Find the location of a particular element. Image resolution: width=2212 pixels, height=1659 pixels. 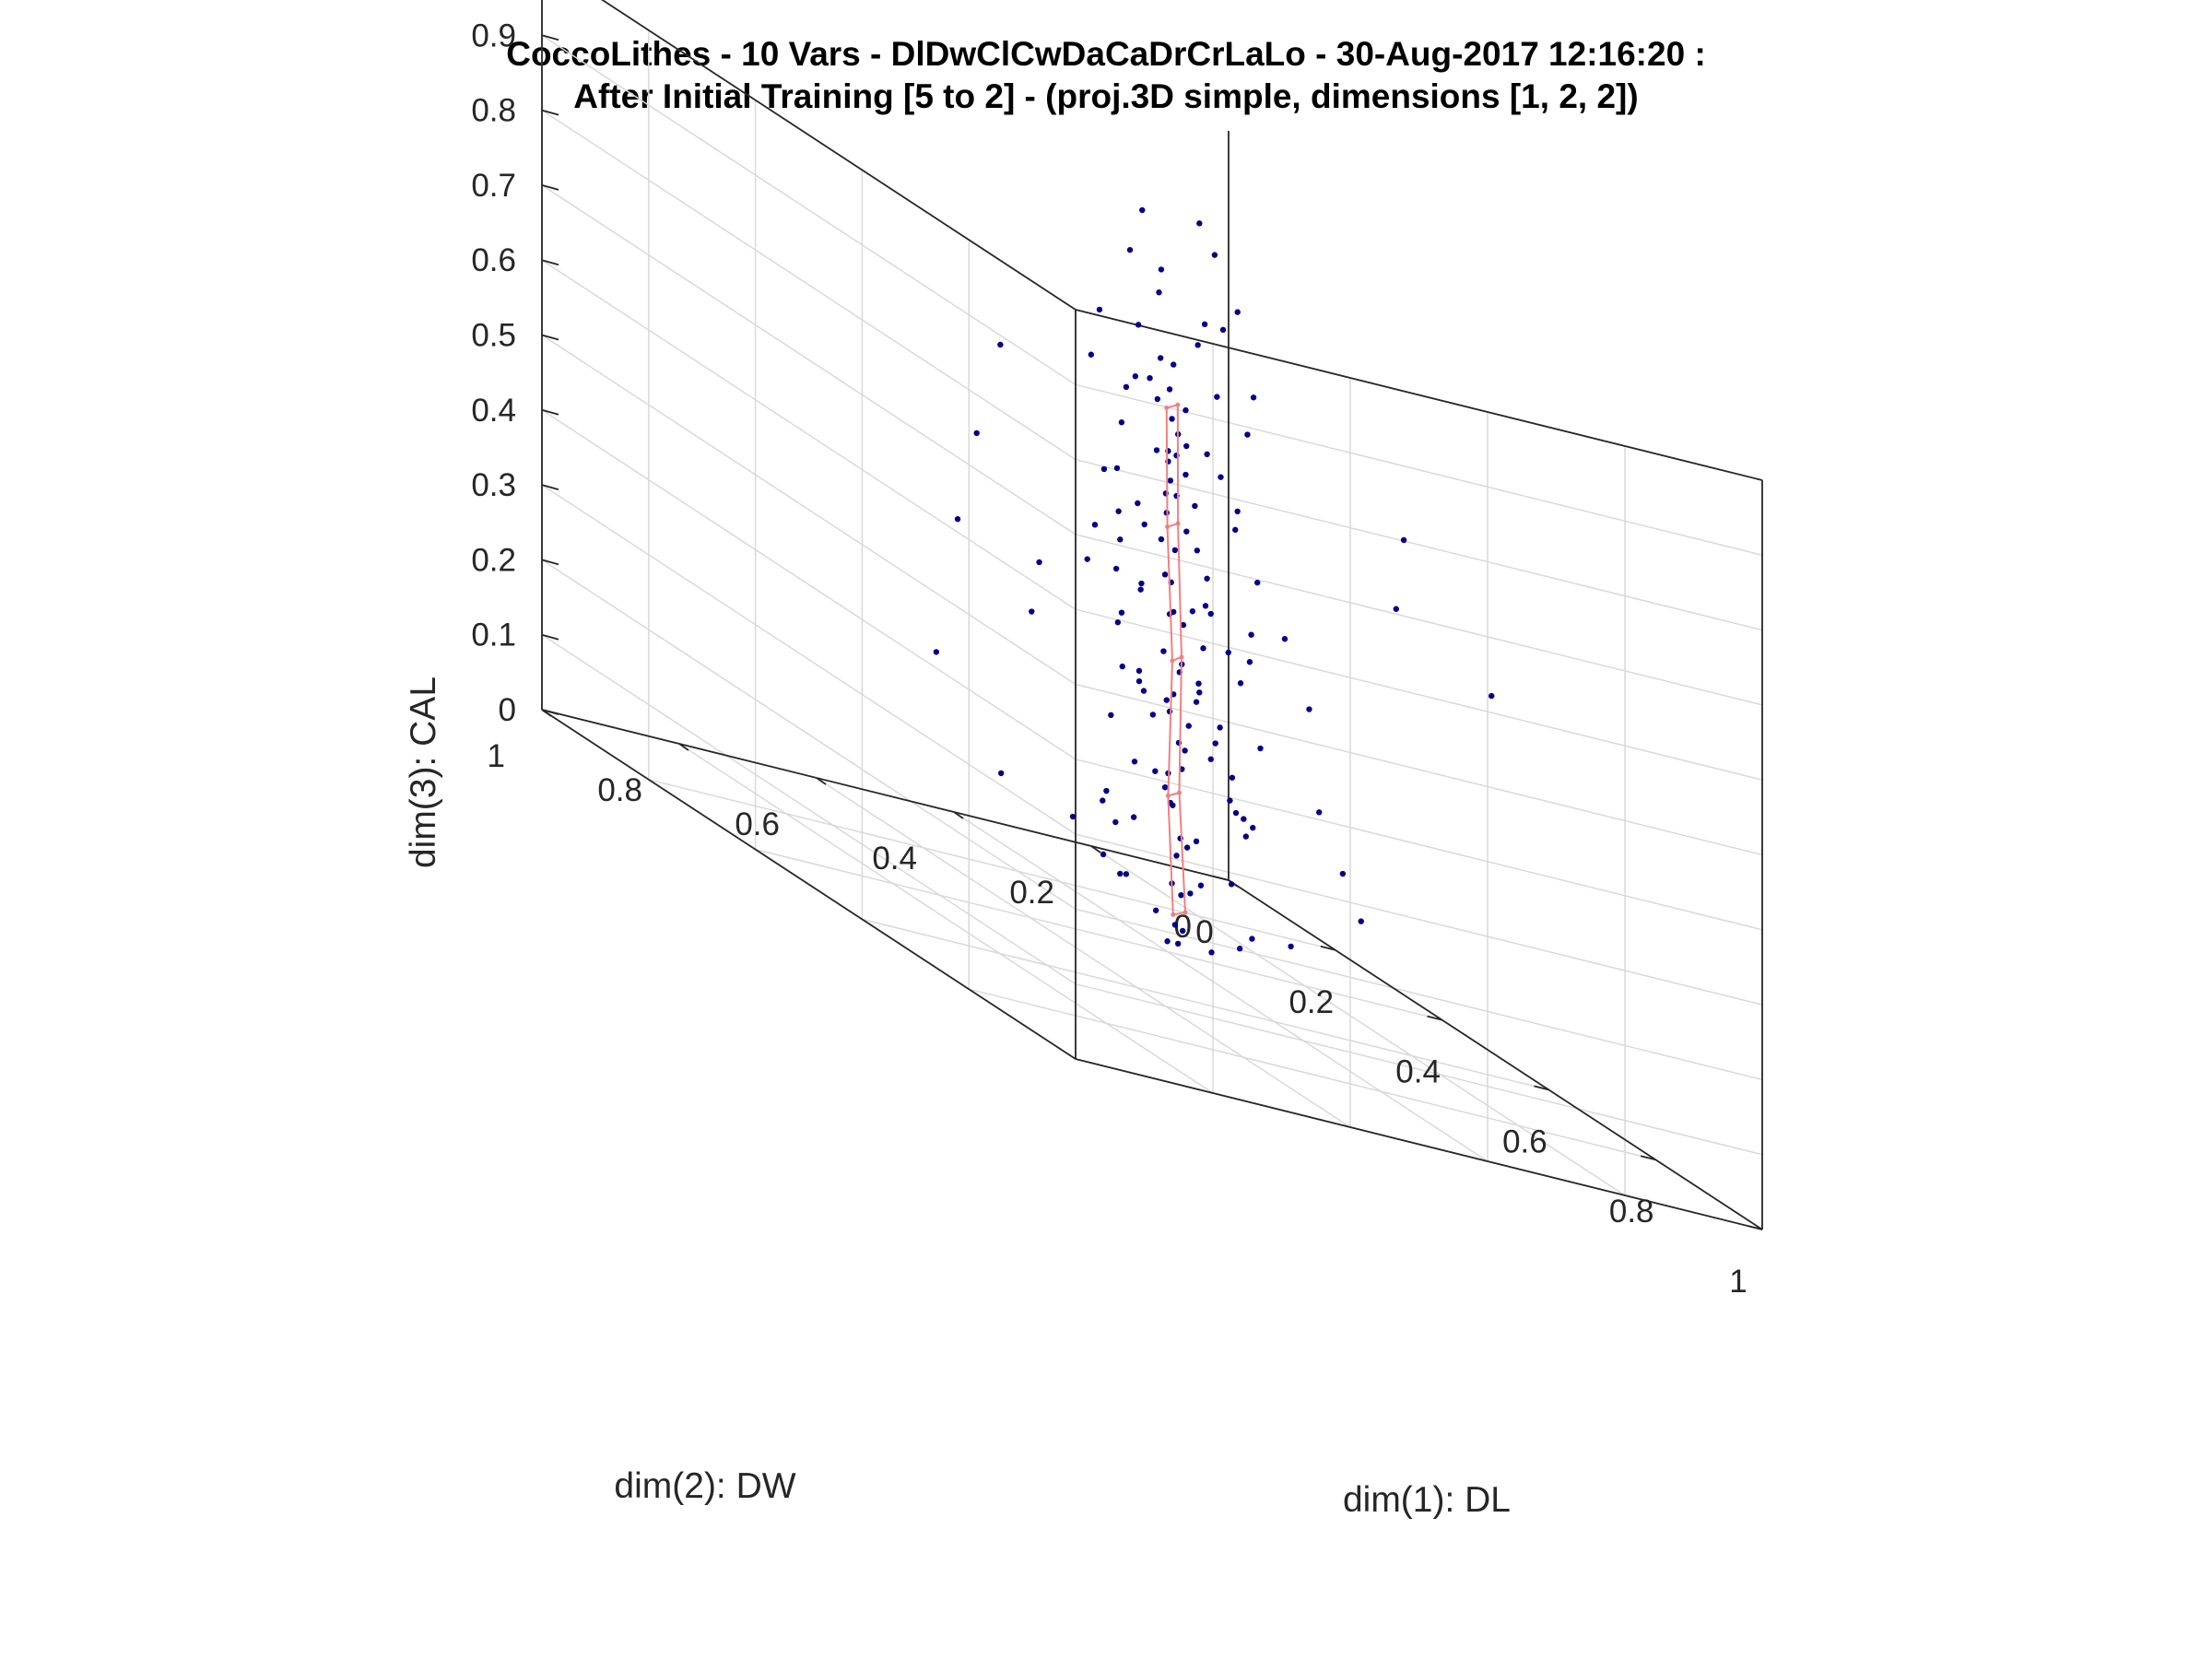

x-tick-label: 0.2 is located at coordinates (1311, 1002).